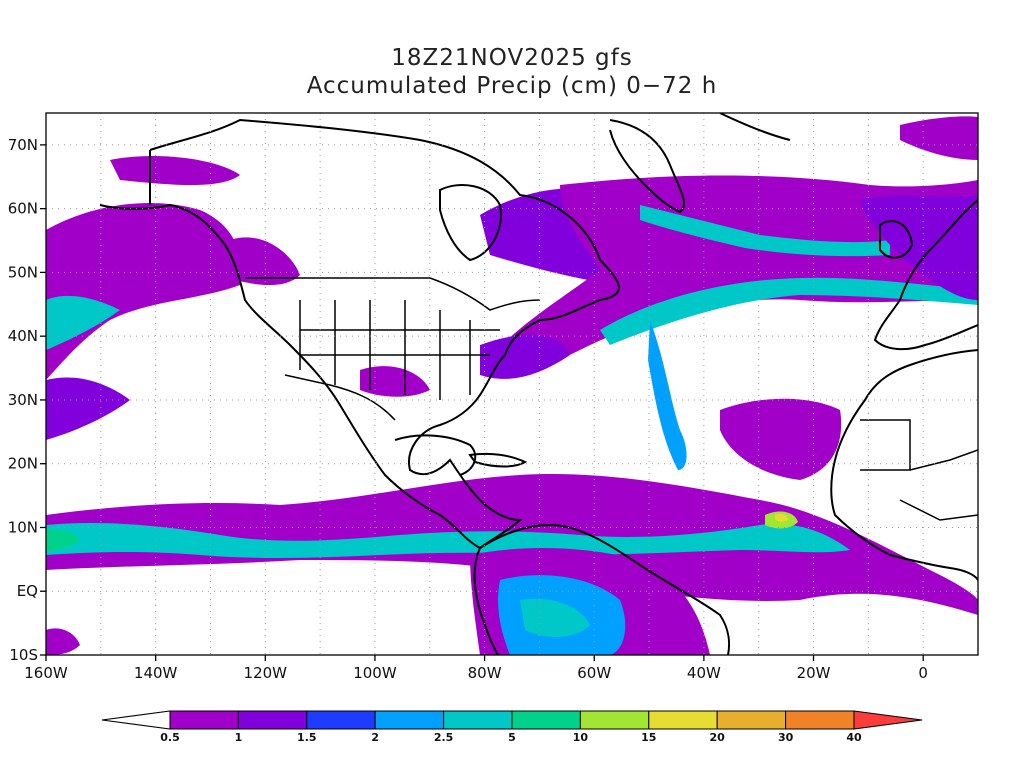 This screenshot has height=768, width=1024. Describe the element at coordinates (896, 239) in the screenshot. I see `coastline-british-isles` at that location.